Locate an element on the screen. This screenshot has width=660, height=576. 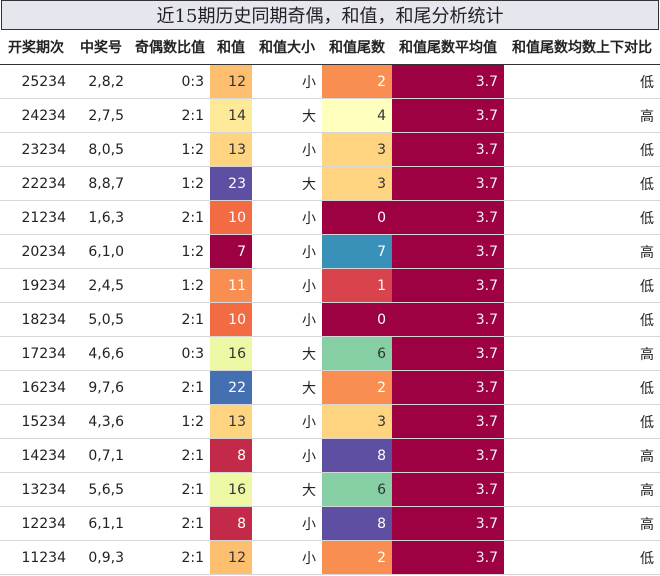
cell-numbers: 5,0,5 is located at coordinates (101, 319).